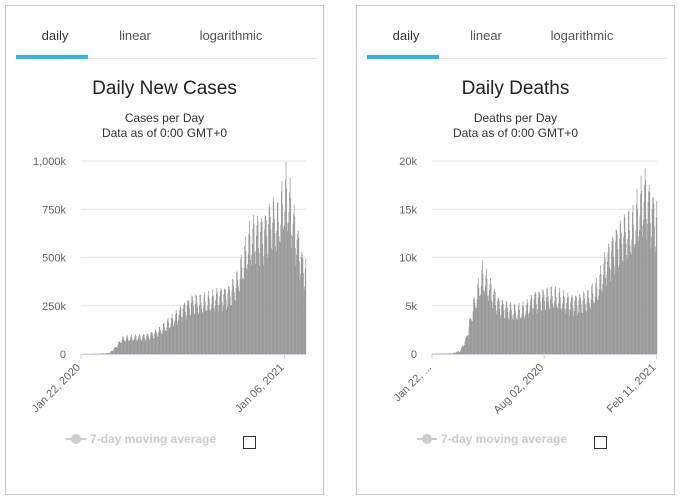 Image resolution: width=688 pixels, height=500 pixels. What do you see at coordinates (63, 355) in the screenshot?
I see `y-tick-label: 0` at bounding box center [63, 355].